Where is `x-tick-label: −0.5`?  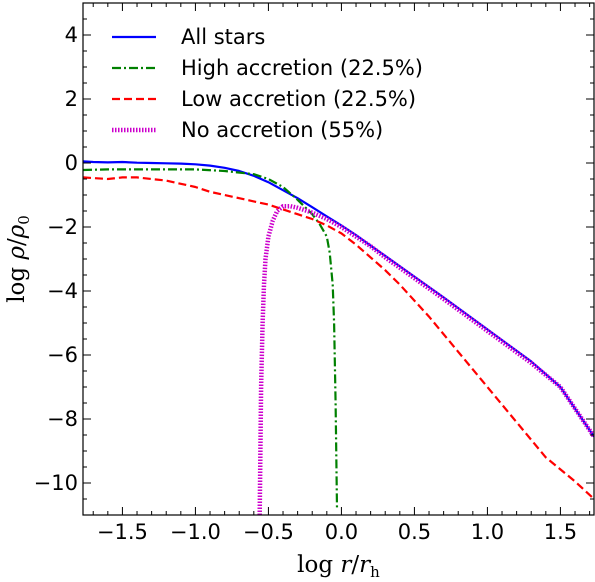 x-tick-label: −0.5 is located at coordinates (268, 532).